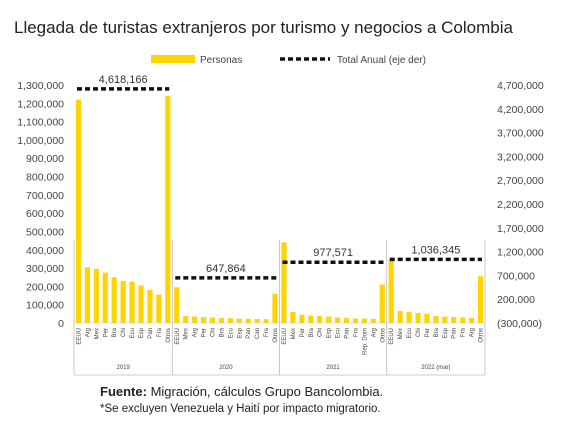 The image size is (565, 421). Describe the element at coordinates (226, 368) in the screenshot. I see `year-label: 2020` at that location.